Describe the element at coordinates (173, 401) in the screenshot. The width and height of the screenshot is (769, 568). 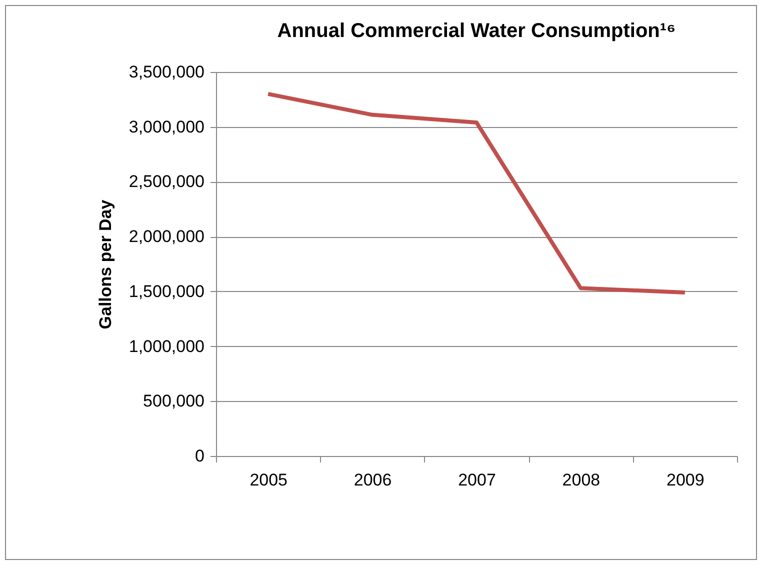
I see `y-tick-label: 500,000` at that location.